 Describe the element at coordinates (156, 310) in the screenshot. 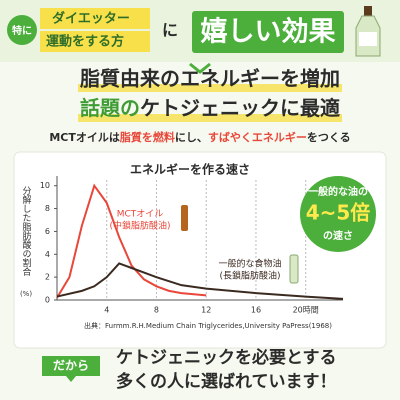

I see `x-tick-label: 8` at that location.